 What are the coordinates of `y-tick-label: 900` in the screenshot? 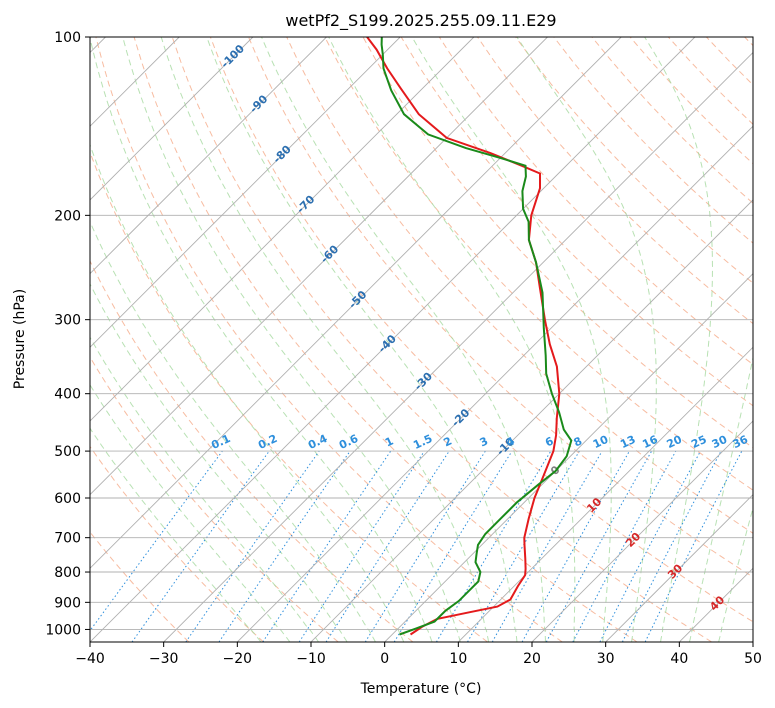 It's located at (67, 603).